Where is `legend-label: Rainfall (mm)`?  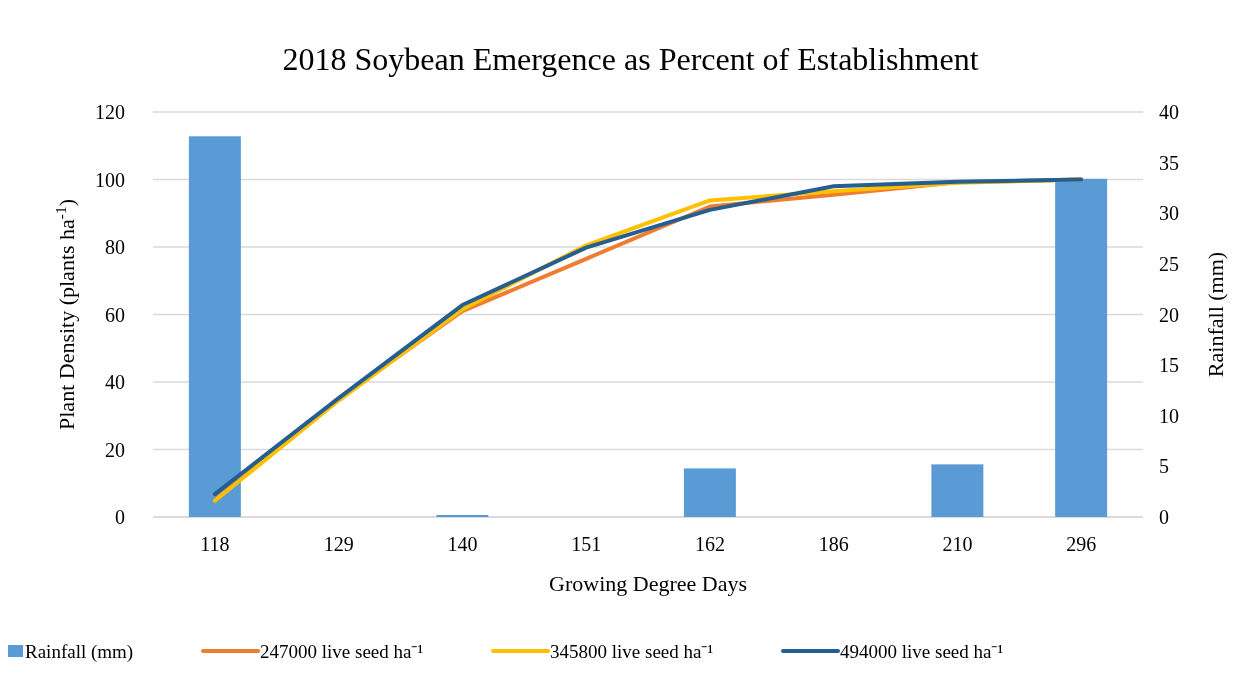 legend-label: Rainfall (mm) is located at coordinates (79, 652).